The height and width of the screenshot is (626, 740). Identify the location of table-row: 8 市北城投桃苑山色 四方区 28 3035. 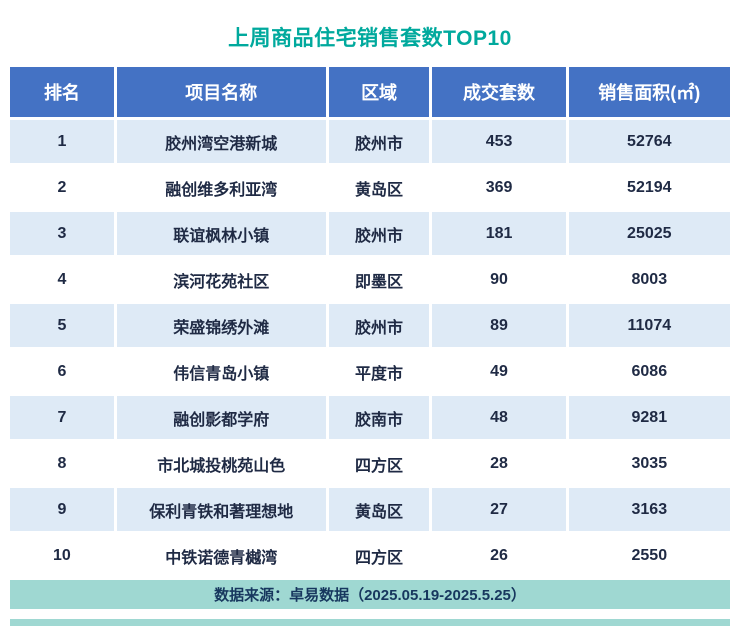
(370, 463).